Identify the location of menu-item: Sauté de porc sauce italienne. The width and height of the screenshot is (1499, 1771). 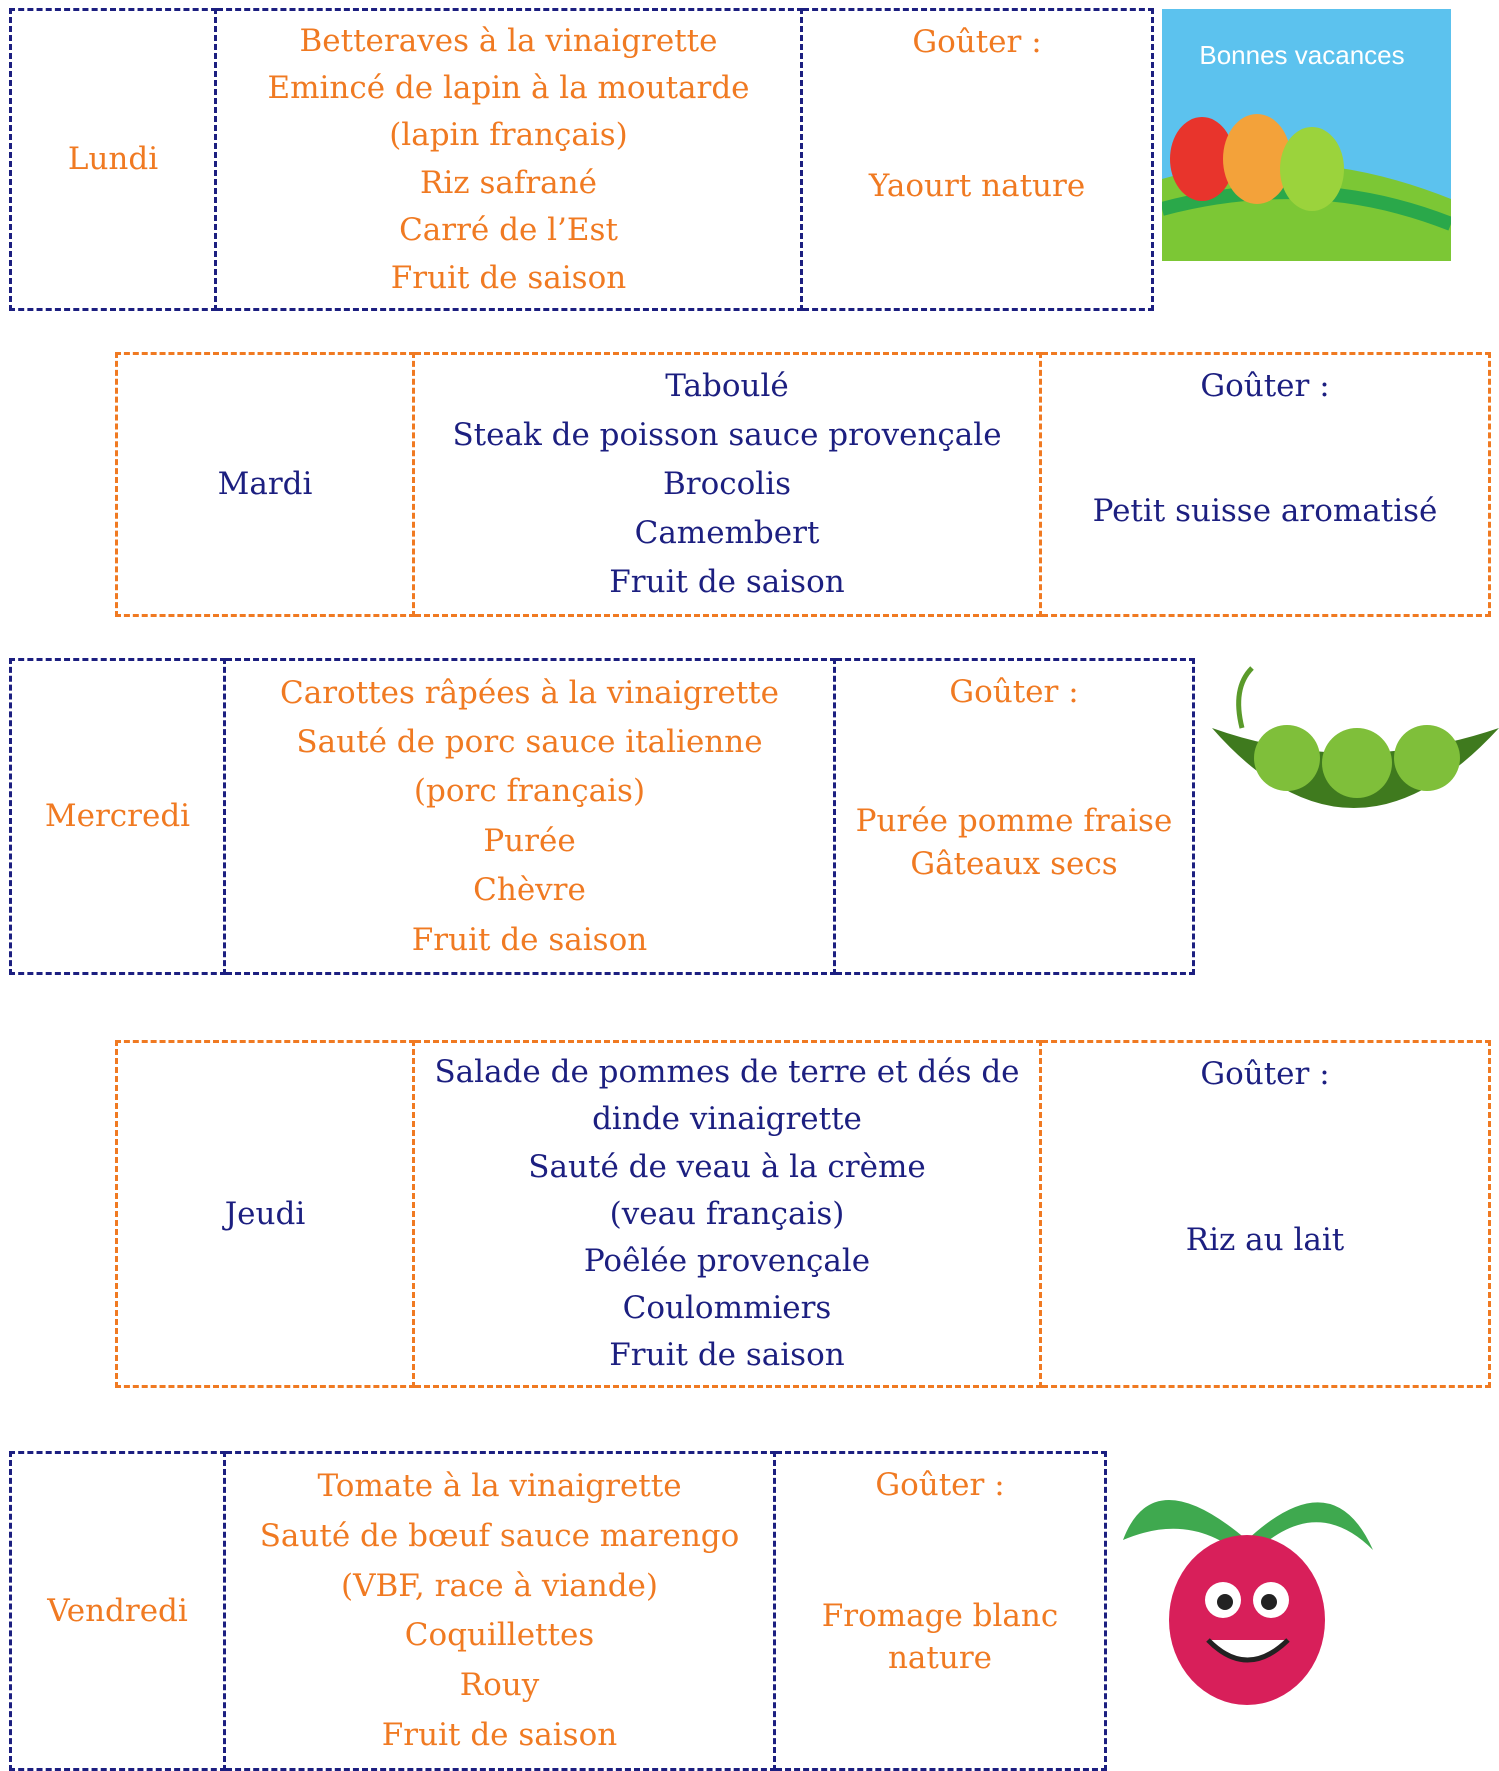
(529, 742).